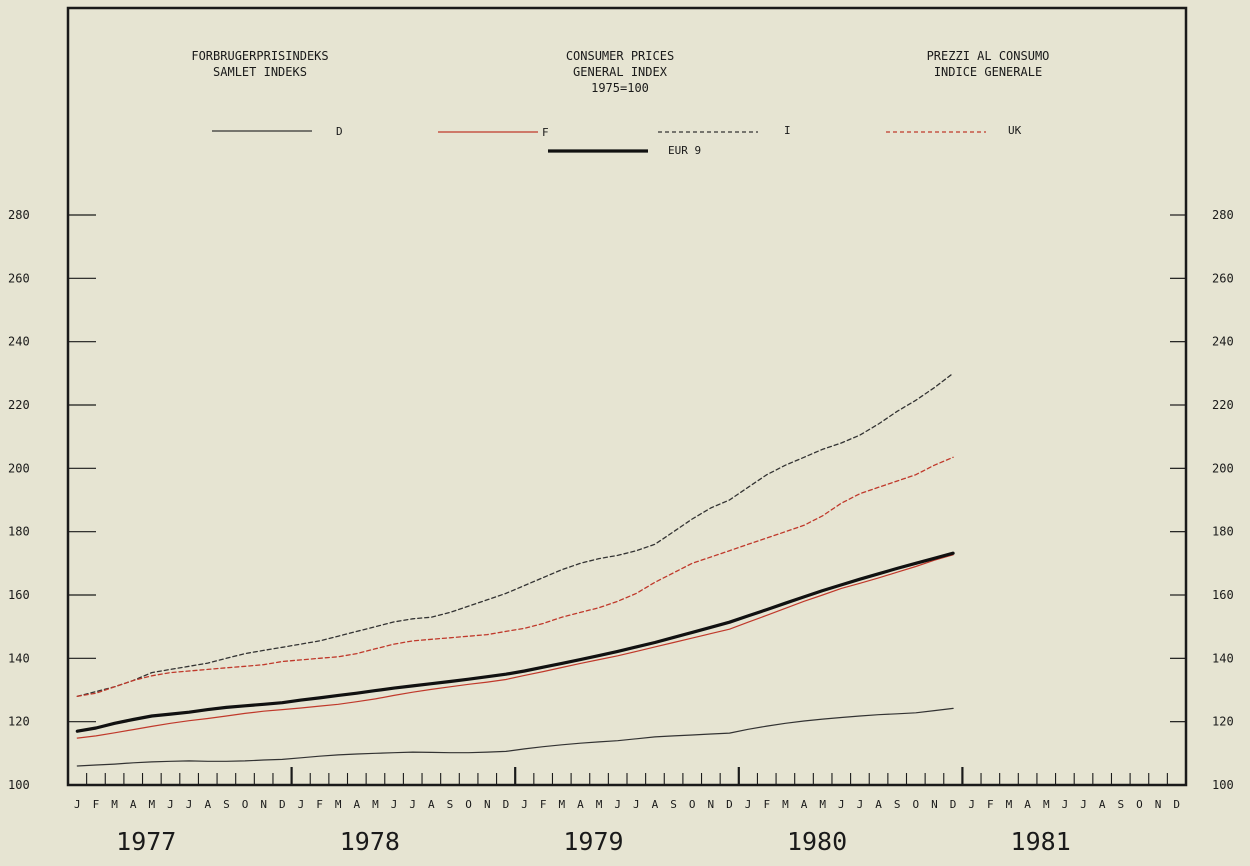 The height and width of the screenshot is (866, 1250). What do you see at coordinates (515, 737) in the screenshot?
I see `series-line-d` at bounding box center [515, 737].